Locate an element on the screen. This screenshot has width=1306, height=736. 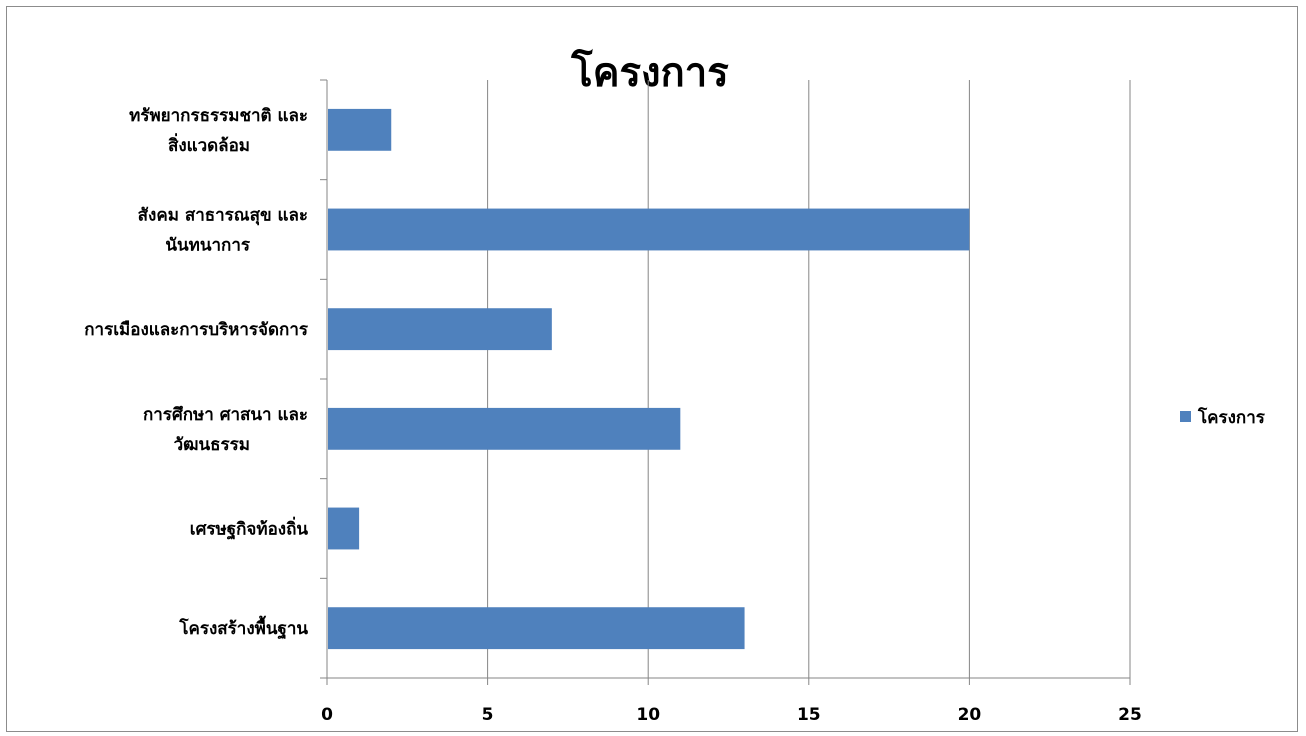
x-tick-label: 0 is located at coordinates (327, 715).